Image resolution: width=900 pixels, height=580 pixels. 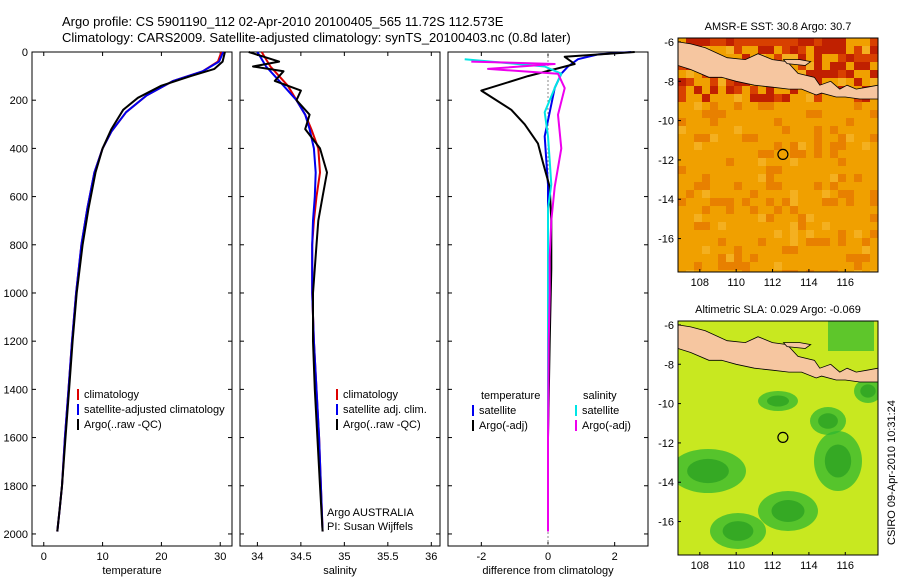 What do you see at coordinates (300, 557) in the screenshot?
I see `x-tick-label: 34.5` at bounding box center [300, 557].